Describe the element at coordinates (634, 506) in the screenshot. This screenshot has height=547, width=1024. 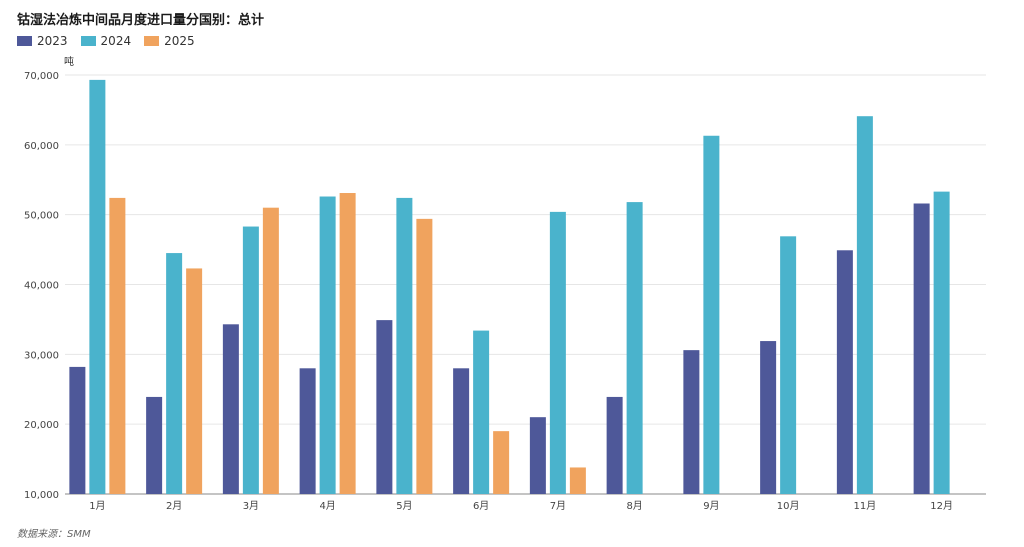
I see `x-tick-label: 8月` at that location.